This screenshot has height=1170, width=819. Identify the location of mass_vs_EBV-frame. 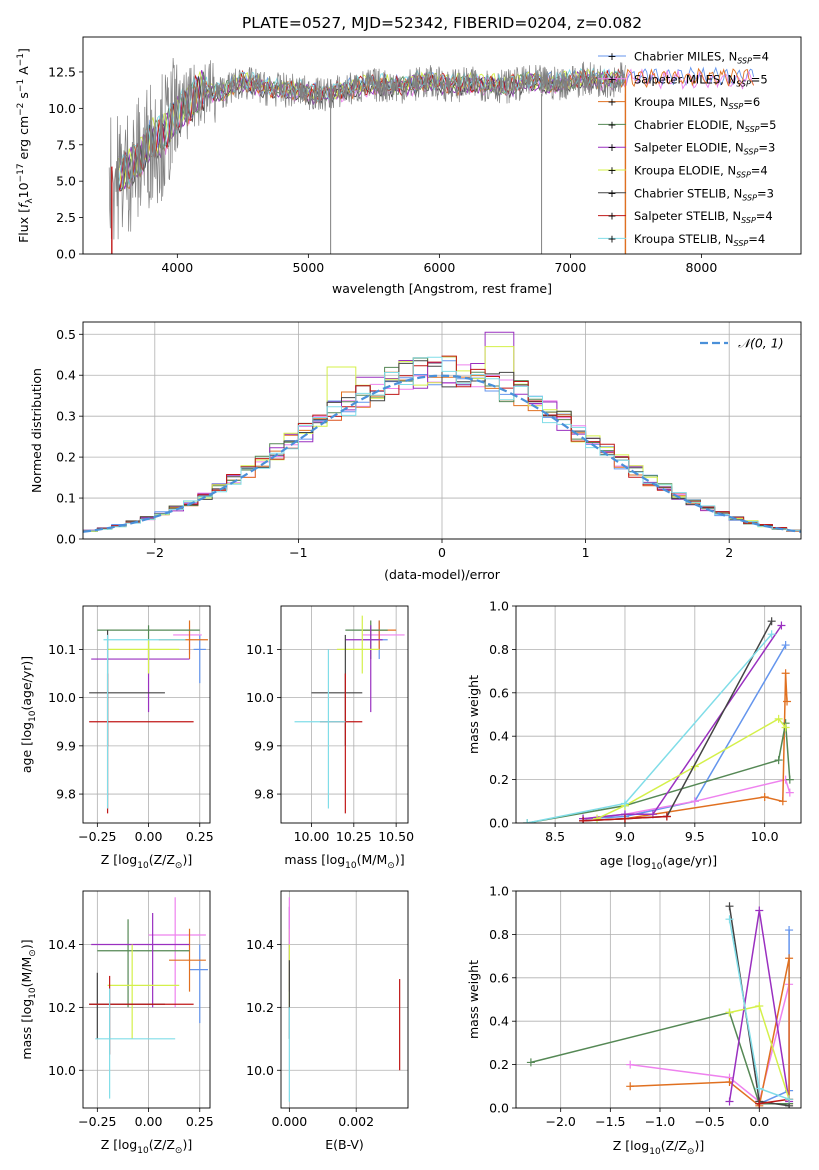
(344, 999).